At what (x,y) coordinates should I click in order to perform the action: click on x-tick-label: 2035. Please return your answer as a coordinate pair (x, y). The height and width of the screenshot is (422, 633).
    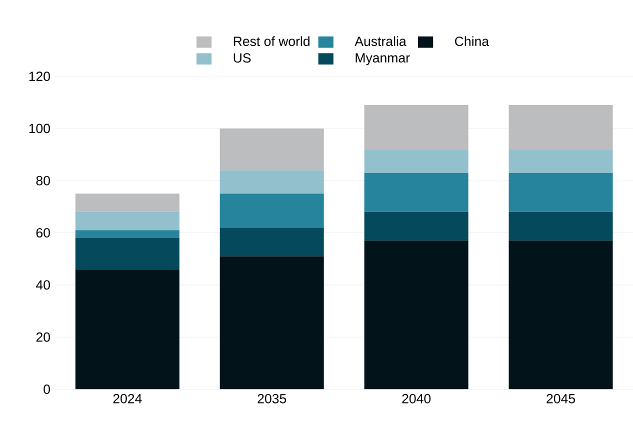
    Looking at the image, I should click on (272, 399).